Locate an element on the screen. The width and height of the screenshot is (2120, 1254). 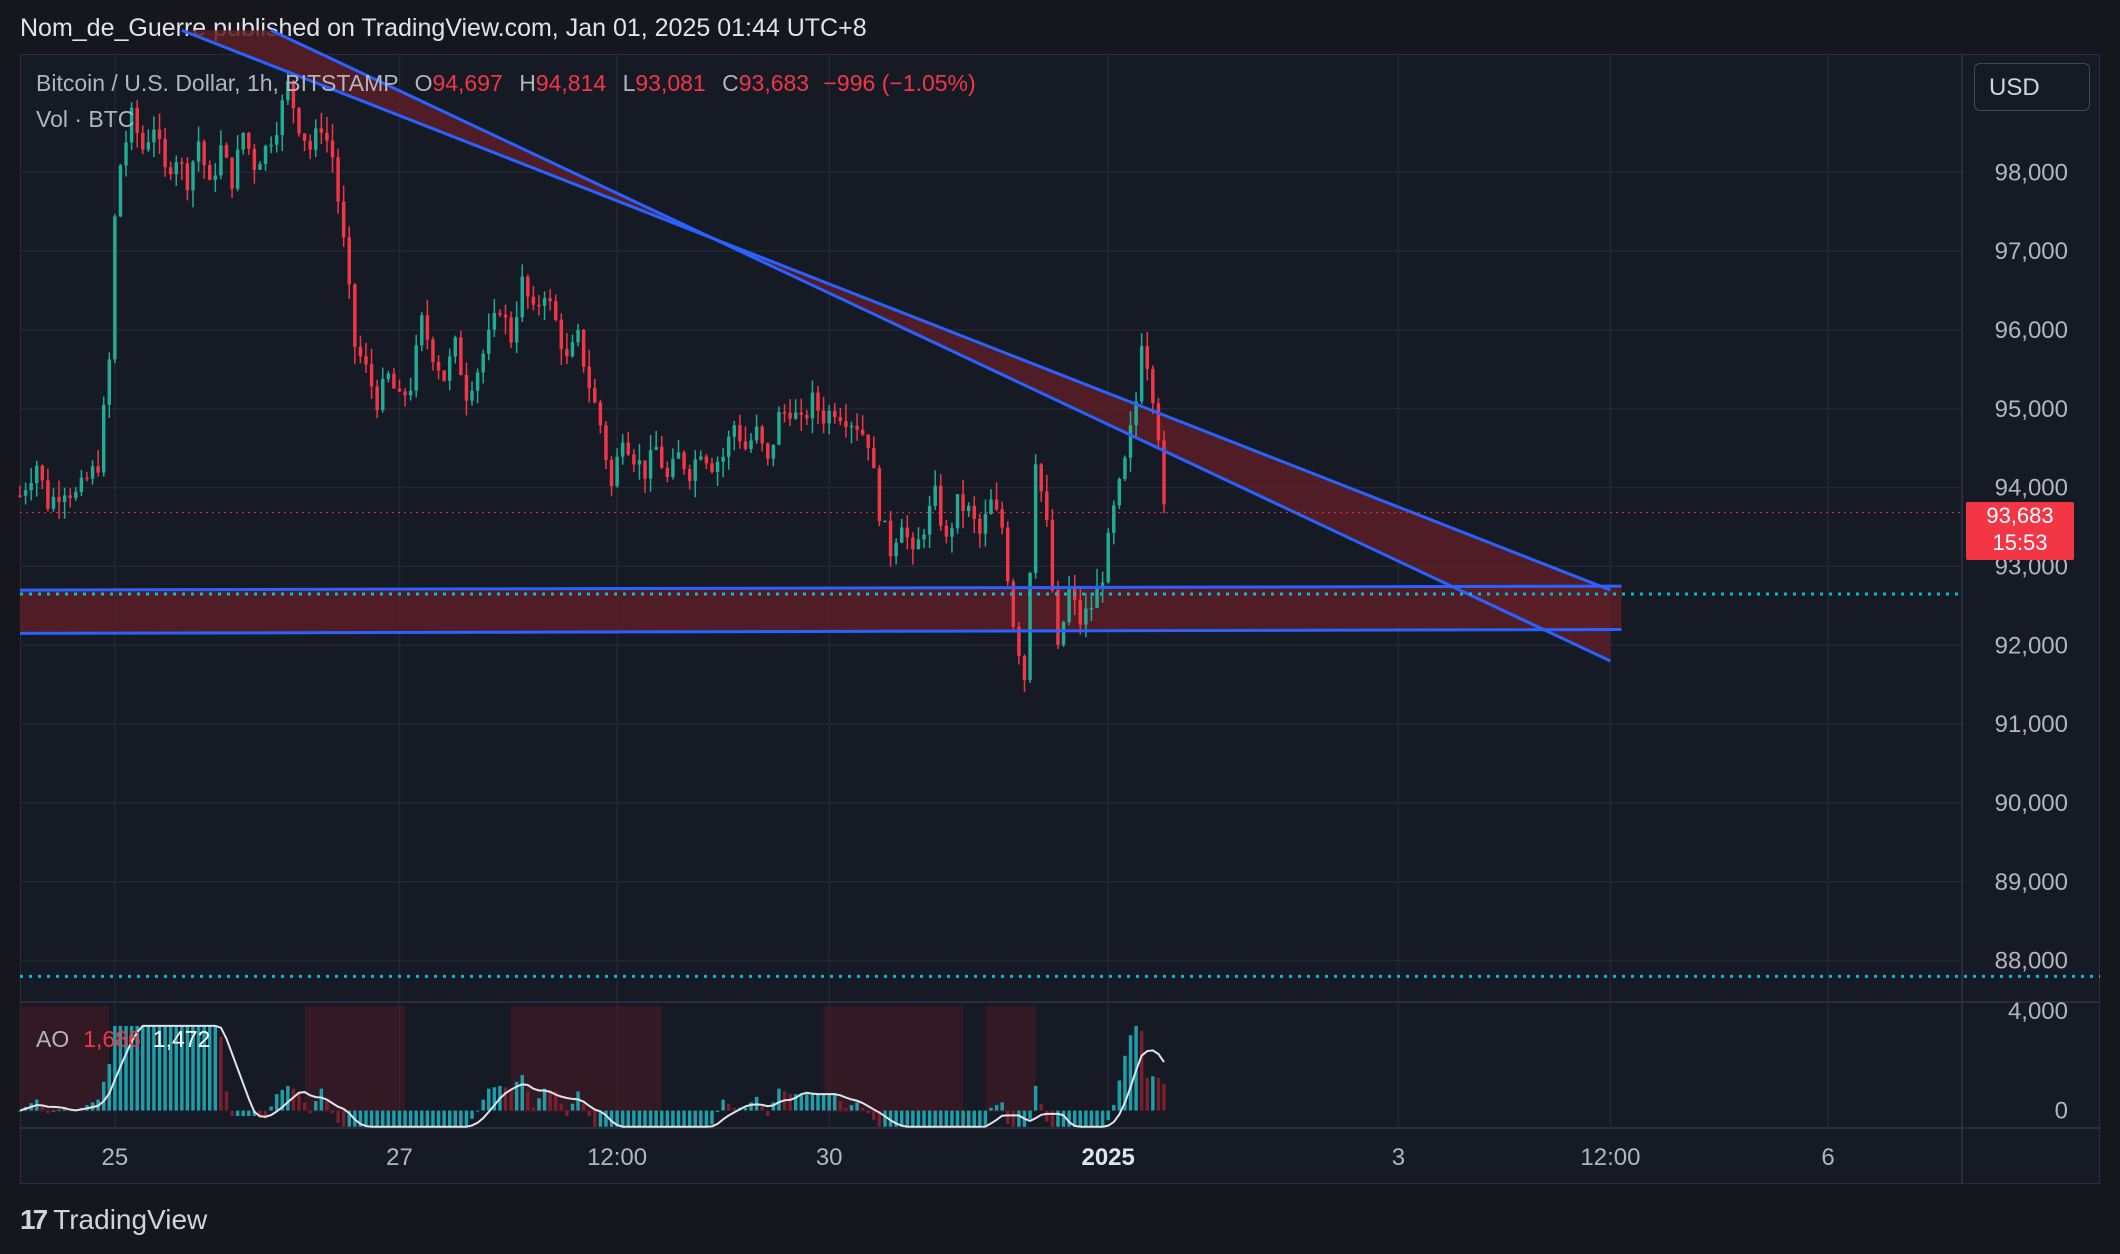
tradingview-logo: 17 TradingView is located at coordinates (113, 1220).